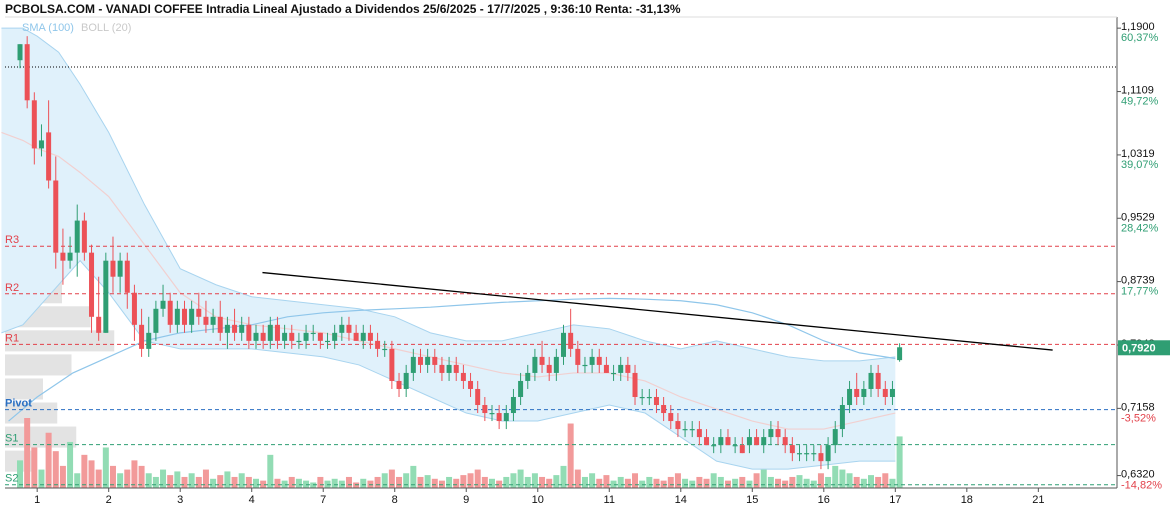 This screenshot has height=512, width=1173. What do you see at coordinates (1138, 281) in the screenshot?
I see `y-tick-label: 0,8739` at bounding box center [1138, 281].